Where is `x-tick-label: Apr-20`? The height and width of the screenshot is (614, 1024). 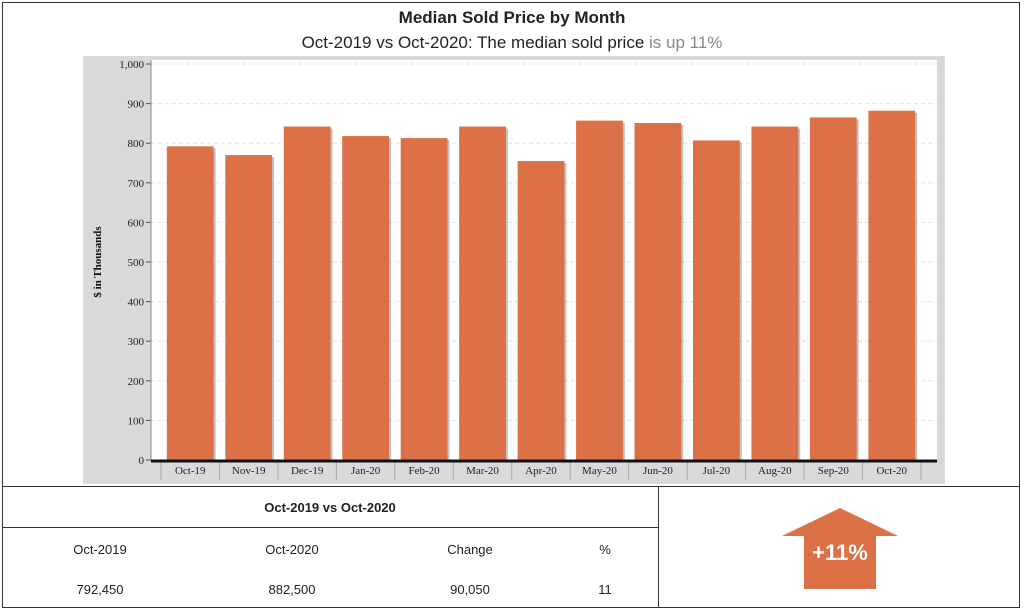
x-tick-label: Apr-20 is located at coordinates (541, 471).